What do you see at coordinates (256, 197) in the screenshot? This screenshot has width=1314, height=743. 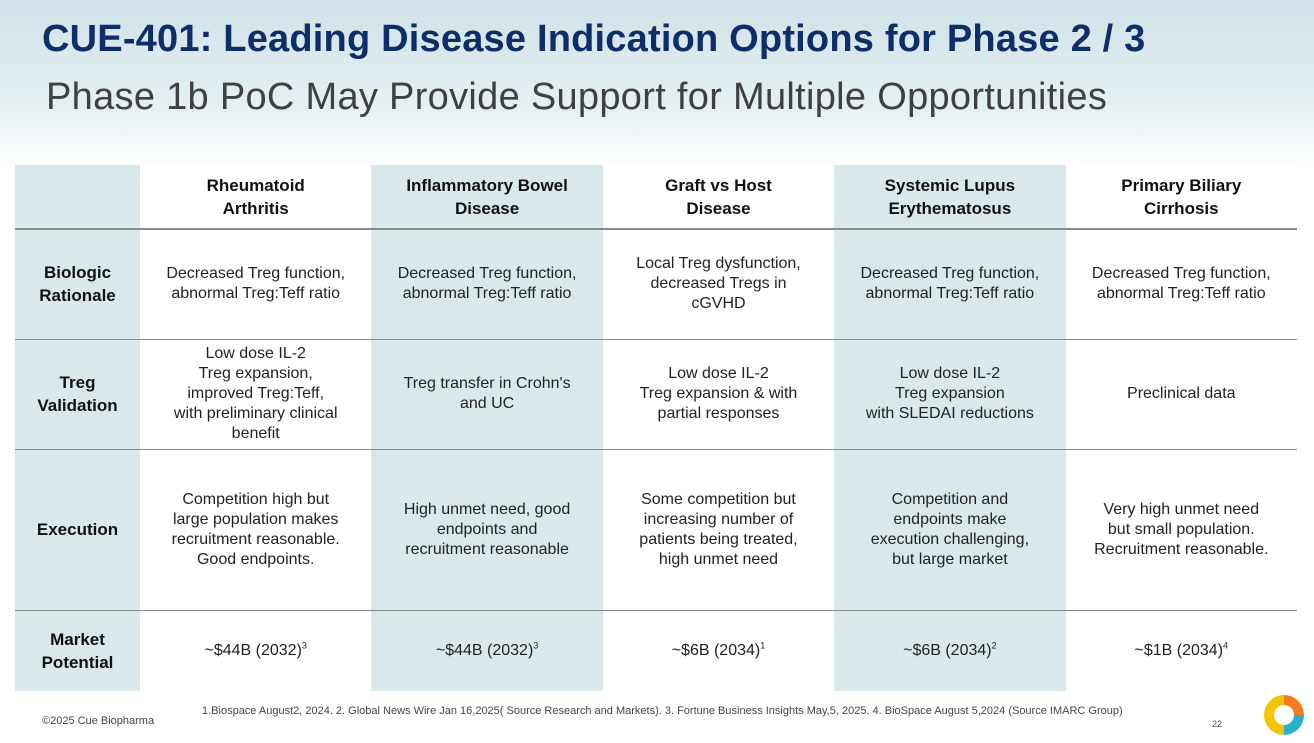 I see `column-header: Rheumatoid Arthritis` at bounding box center [256, 197].